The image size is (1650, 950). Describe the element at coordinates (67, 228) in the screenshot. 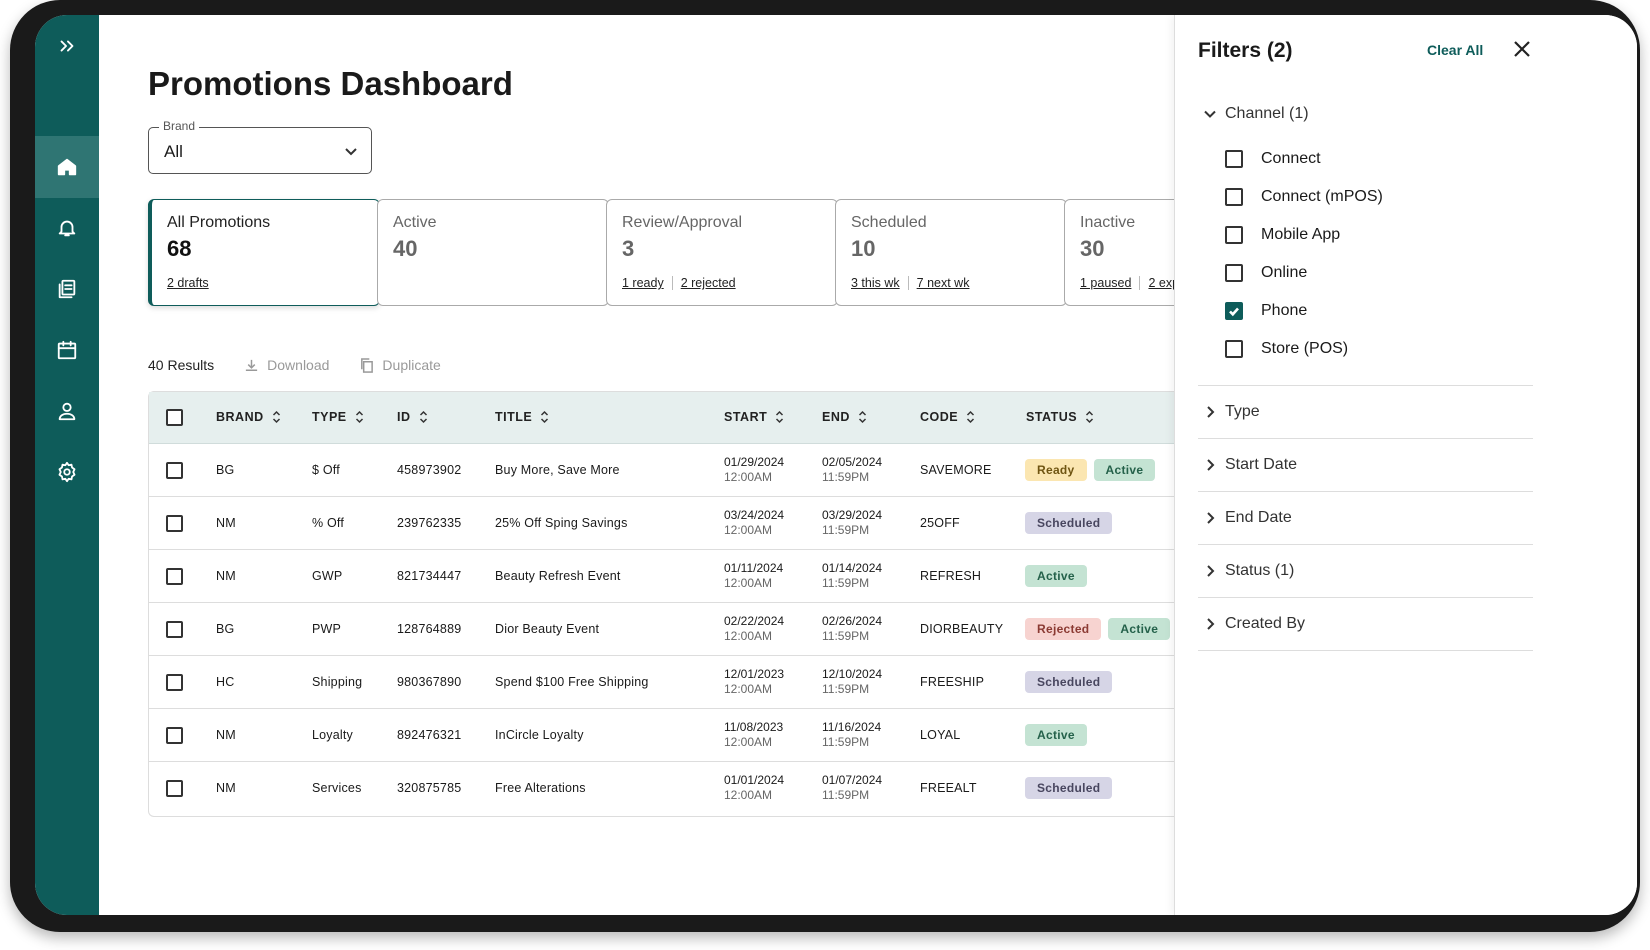

I see `sidebar-item-notifications` at that location.